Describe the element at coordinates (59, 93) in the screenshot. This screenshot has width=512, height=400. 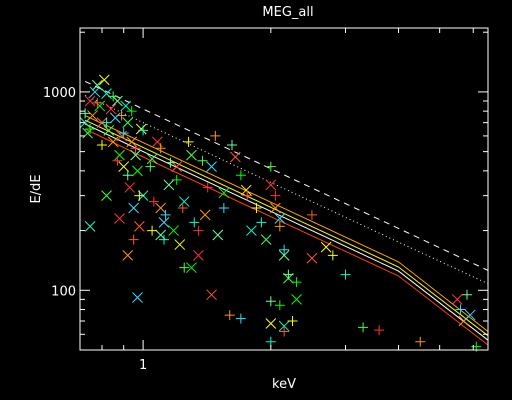
I see `y-tick-label: 1000` at that location.